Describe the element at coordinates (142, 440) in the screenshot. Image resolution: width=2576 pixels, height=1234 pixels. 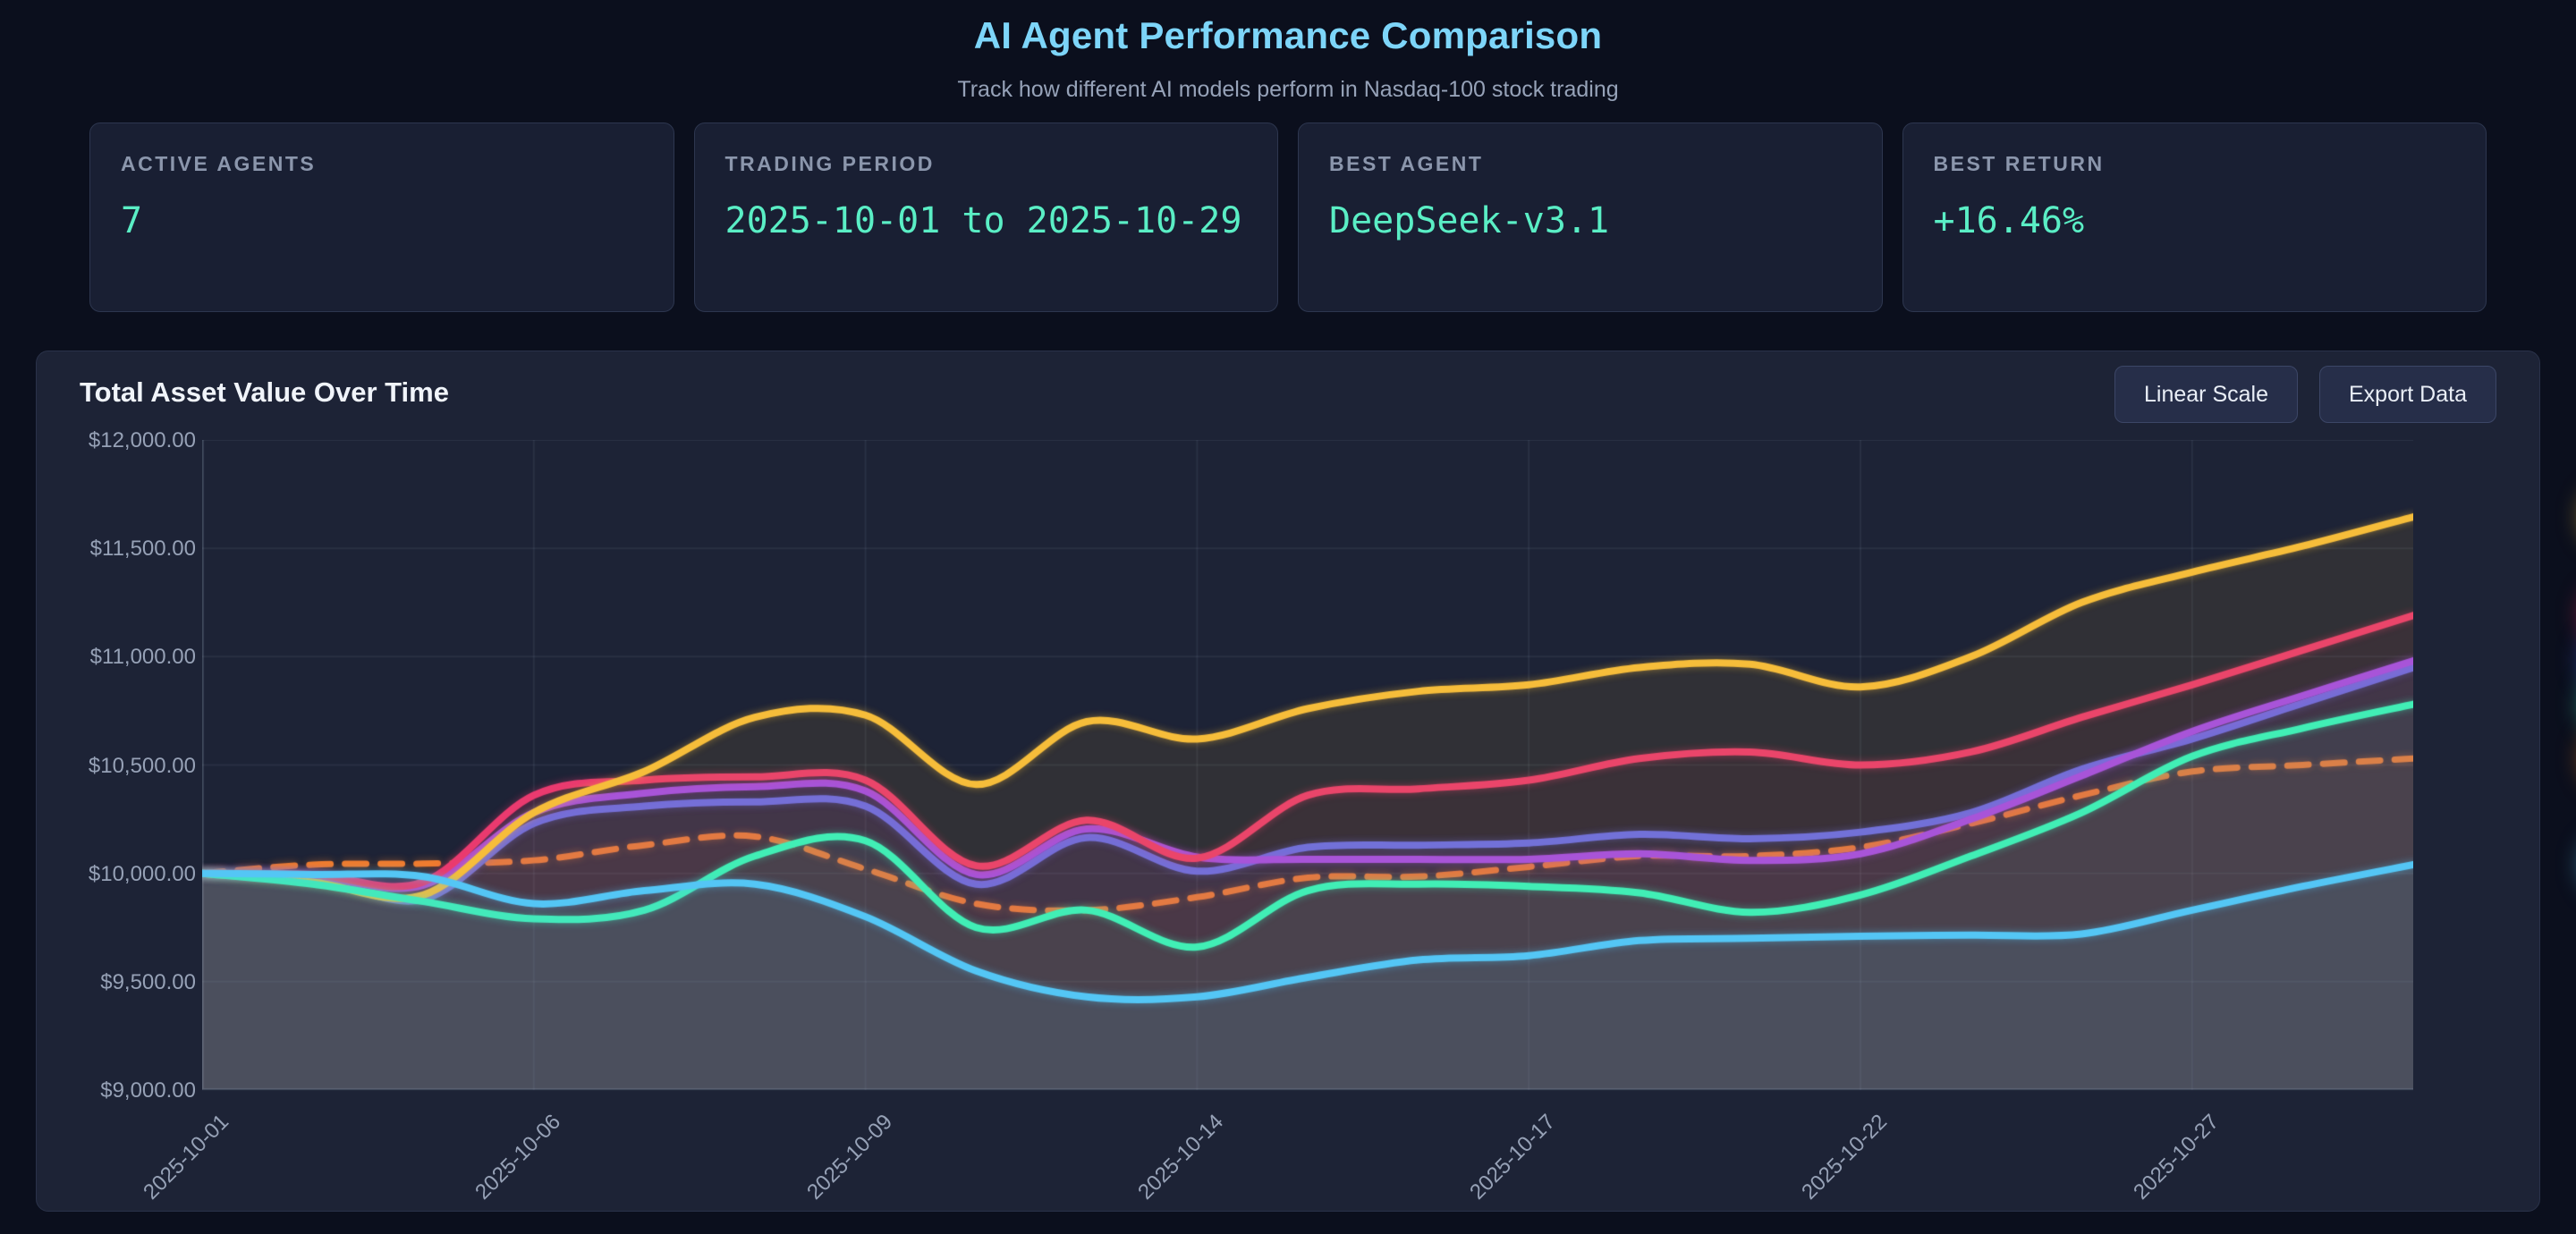
I see `y-axis-label: $12,000.00` at that location.